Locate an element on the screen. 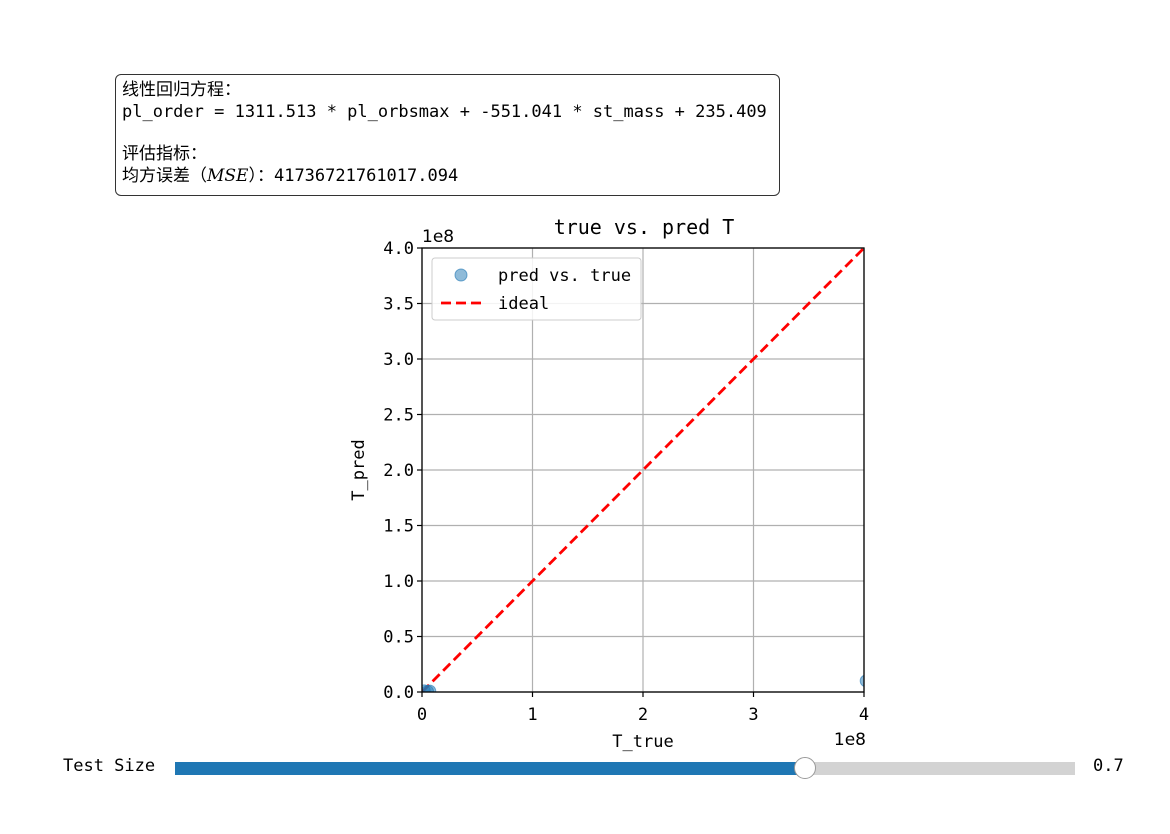  slider-handle is located at coordinates (805, 768).